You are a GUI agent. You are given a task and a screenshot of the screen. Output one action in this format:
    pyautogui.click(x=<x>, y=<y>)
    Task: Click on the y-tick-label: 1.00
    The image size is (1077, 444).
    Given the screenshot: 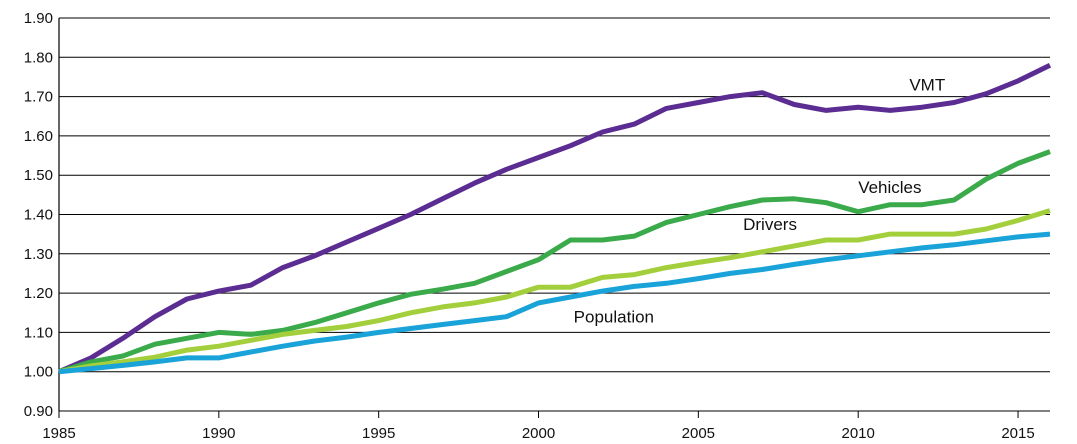 What is the action you would take?
    pyautogui.click(x=38, y=372)
    